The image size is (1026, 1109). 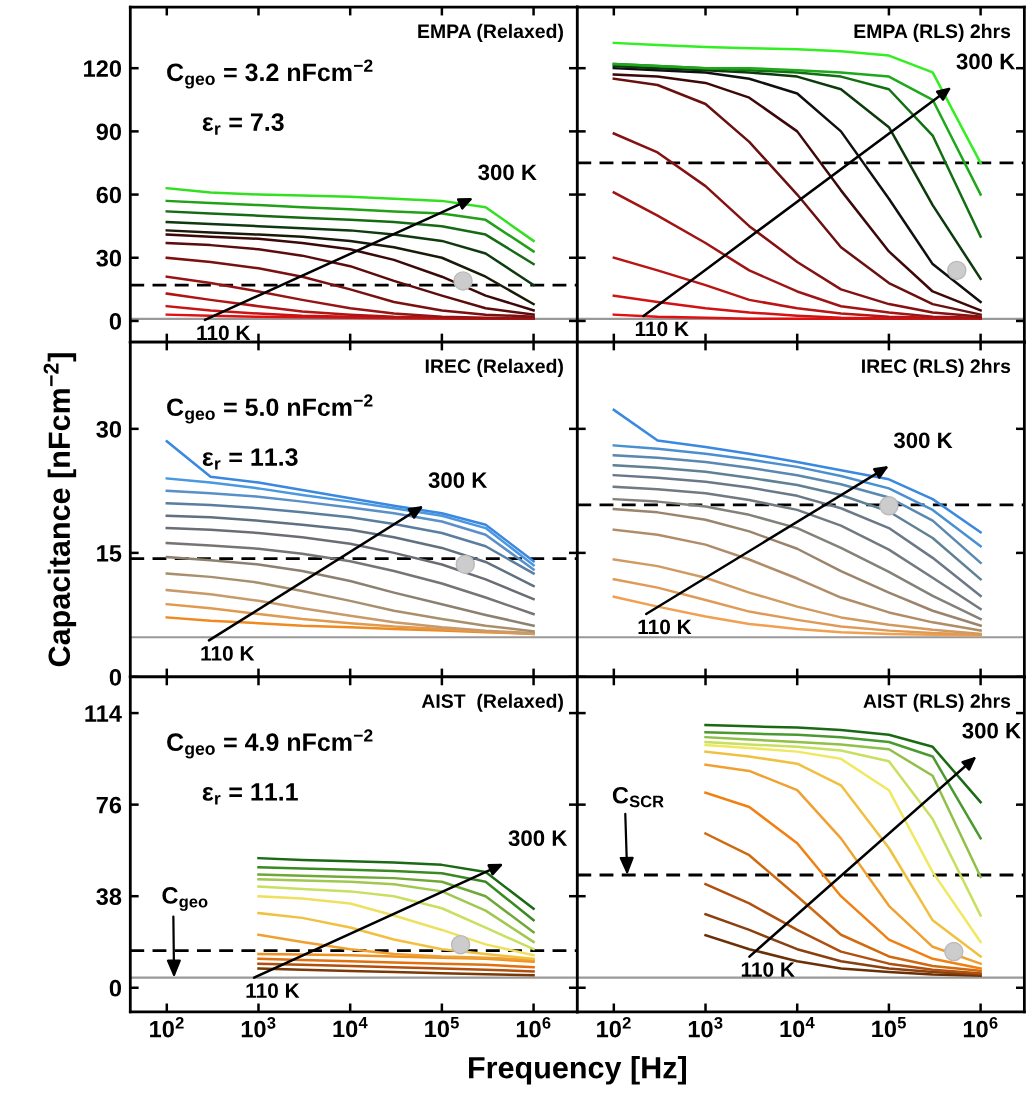 What do you see at coordinates (108, 132) in the screenshot?
I see `y-tick-label: 90` at bounding box center [108, 132].